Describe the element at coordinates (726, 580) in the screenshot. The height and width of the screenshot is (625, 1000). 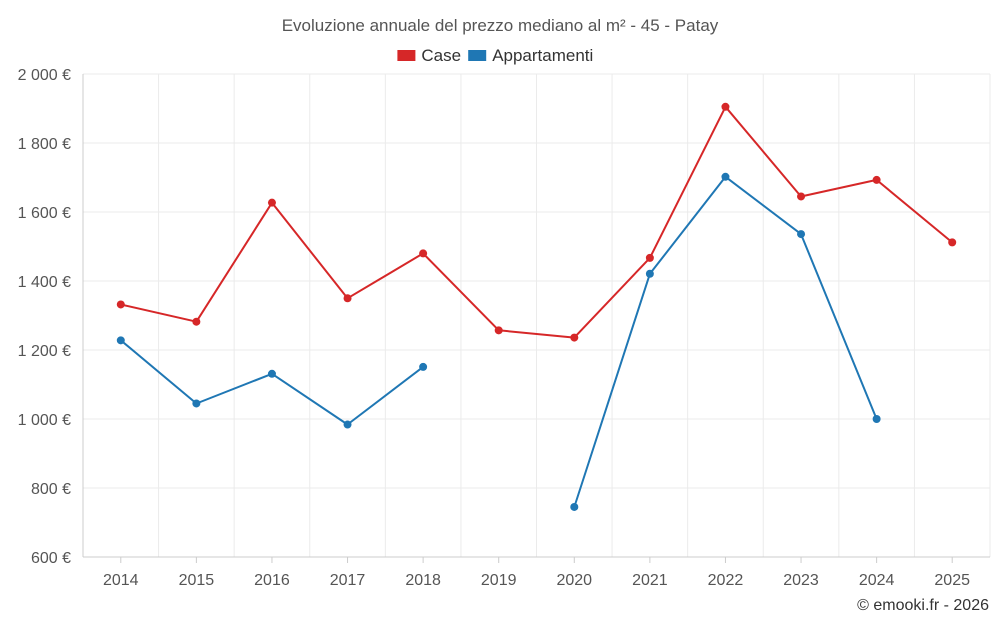
I see `x-tick-label: 2022` at that location.